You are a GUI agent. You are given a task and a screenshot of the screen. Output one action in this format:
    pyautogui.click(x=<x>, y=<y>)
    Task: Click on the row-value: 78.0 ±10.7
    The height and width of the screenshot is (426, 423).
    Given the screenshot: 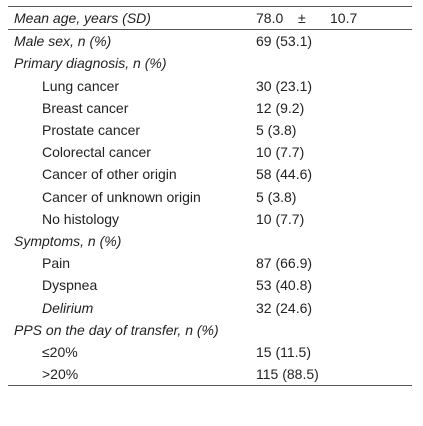 What is the action you would take?
    pyautogui.click(x=334, y=19)
    